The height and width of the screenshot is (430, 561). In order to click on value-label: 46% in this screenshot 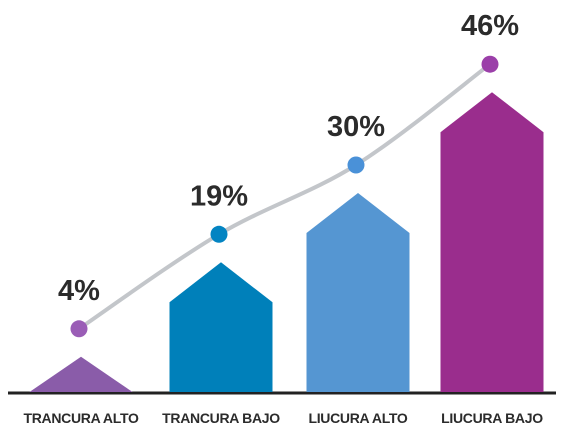, I will do `click(490, 26)`.